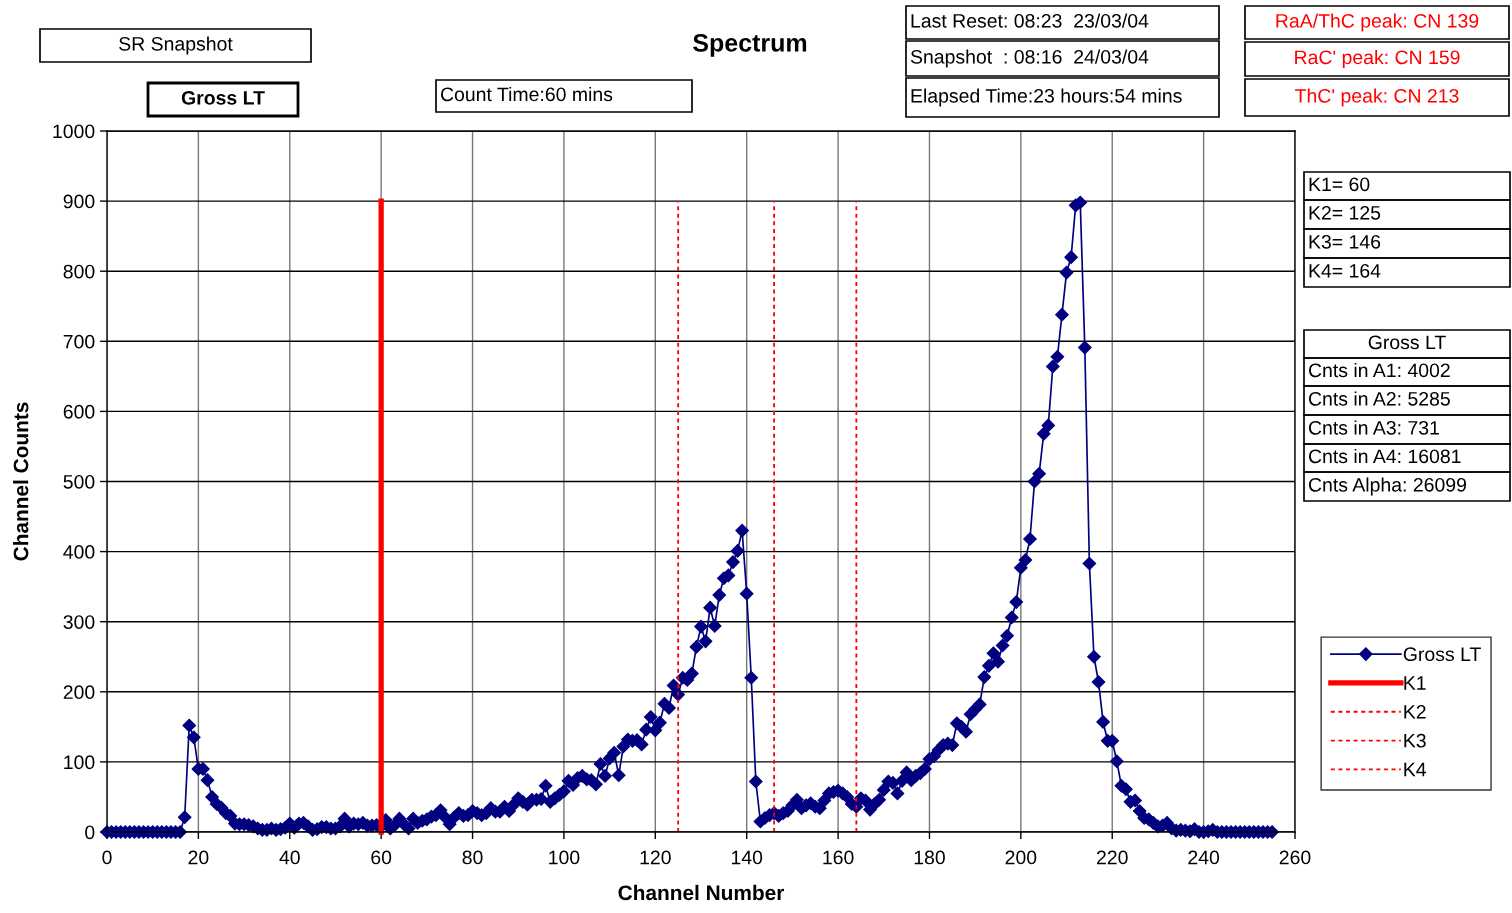  Describe the element at coordinates (701, 892) in the screenshot. I see `x-axis-title: Channel Number` at that location.